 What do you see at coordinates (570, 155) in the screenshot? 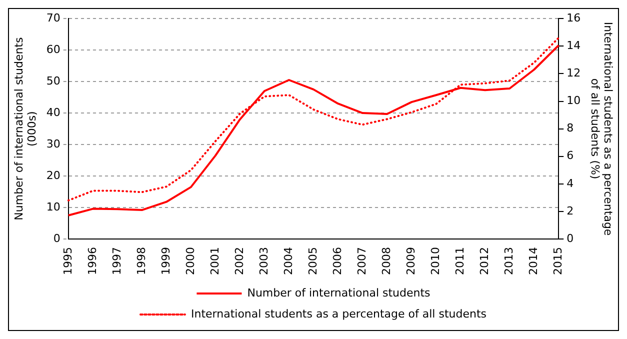
I see `y2-tick-label: 6` at bounding box center [570, 155].